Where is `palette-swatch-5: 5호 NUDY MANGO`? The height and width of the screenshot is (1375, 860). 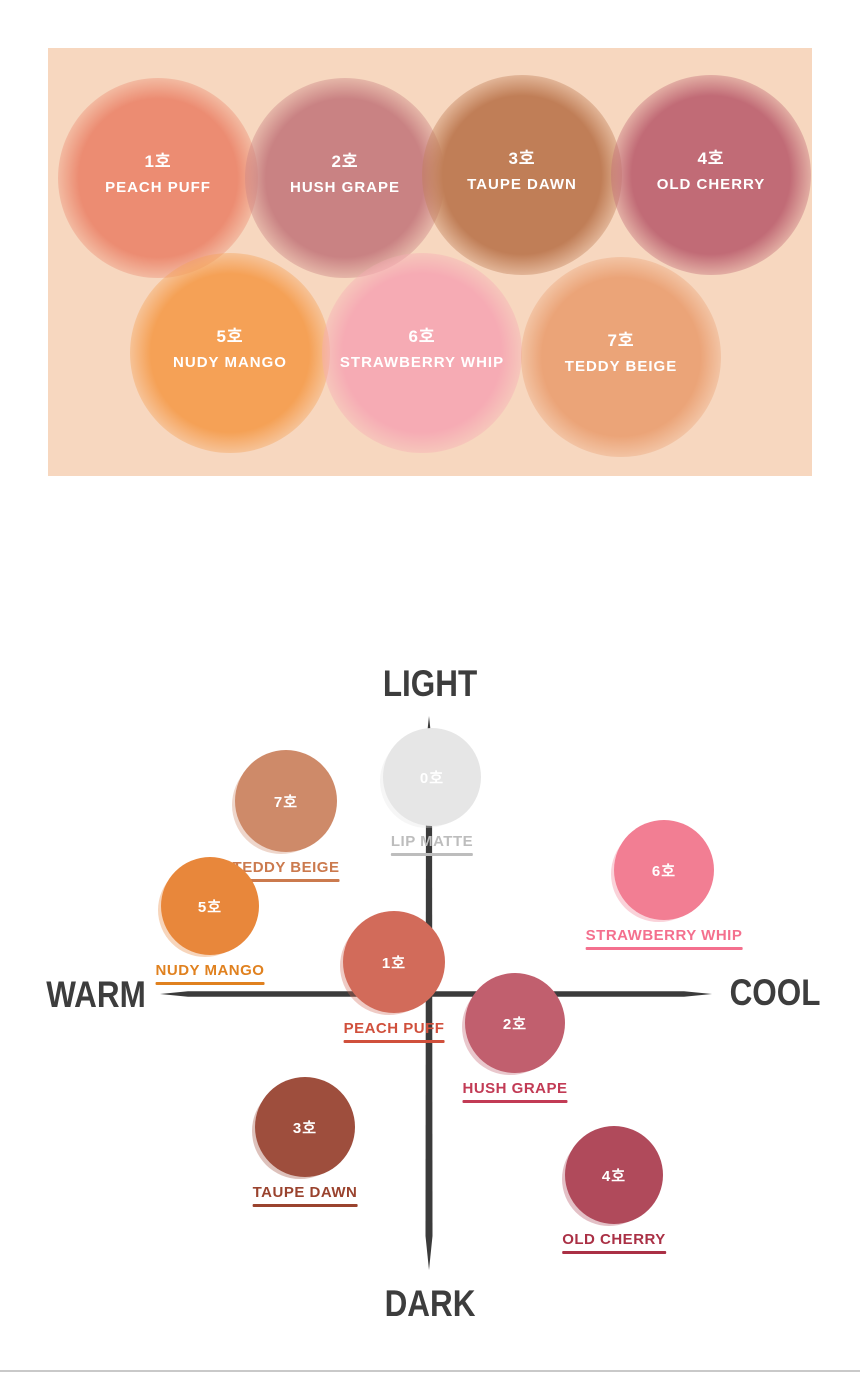 palette-swatch-5: 5호 NUDY MANGO is located at coordinates (230, 353).